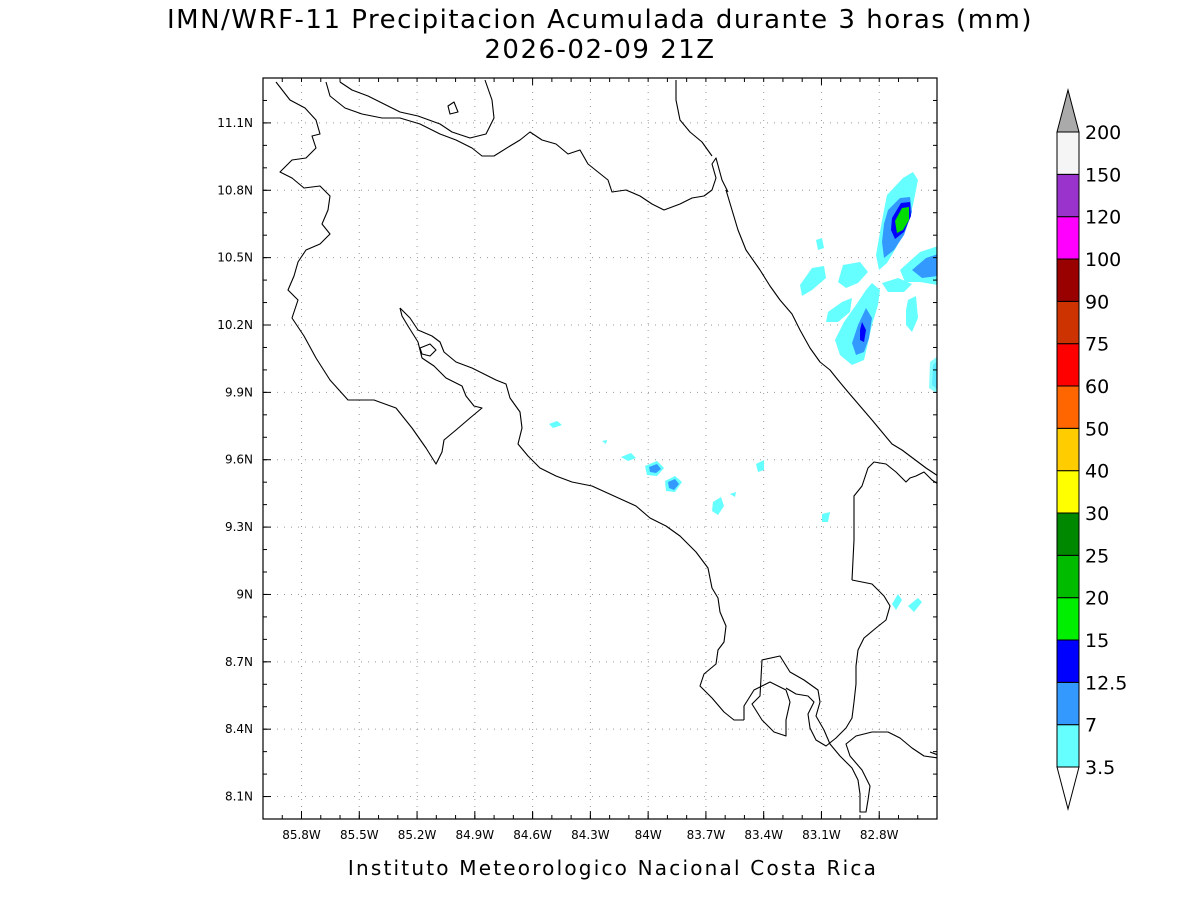 This screenshot has height=900, width=1200. I want to click on colorbar-level-label: 50, so click(1097, 429).